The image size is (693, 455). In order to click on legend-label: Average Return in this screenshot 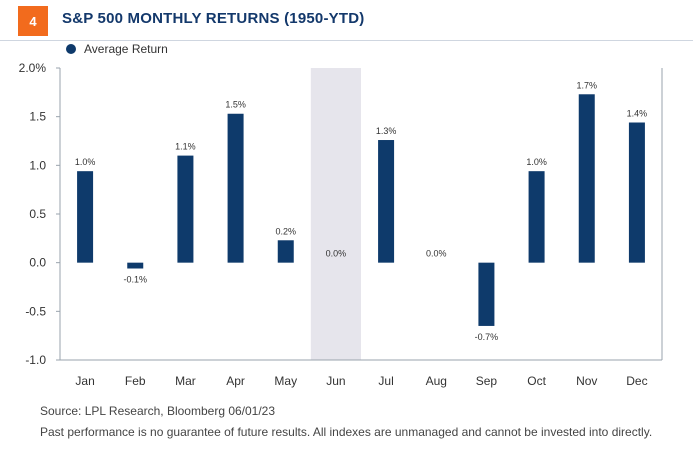, I will do `click(126, 49)`.